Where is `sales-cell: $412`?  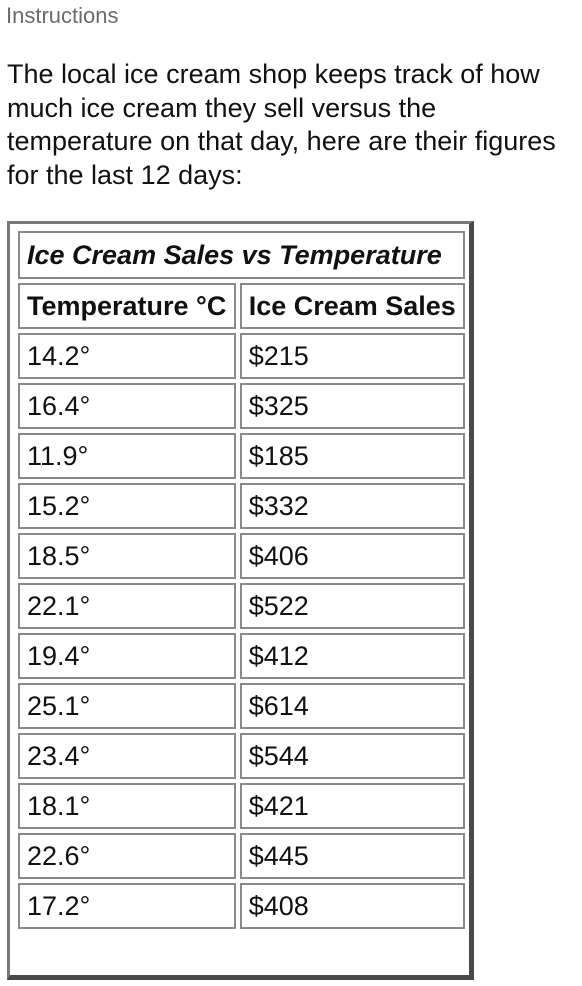
sales-cell: $412 is located at coordinates (352, 656).